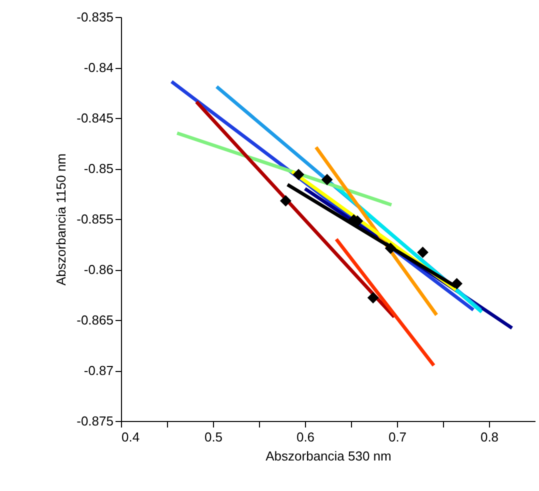  I want to click on x-tick-label: 0.5, so click(213, 437).